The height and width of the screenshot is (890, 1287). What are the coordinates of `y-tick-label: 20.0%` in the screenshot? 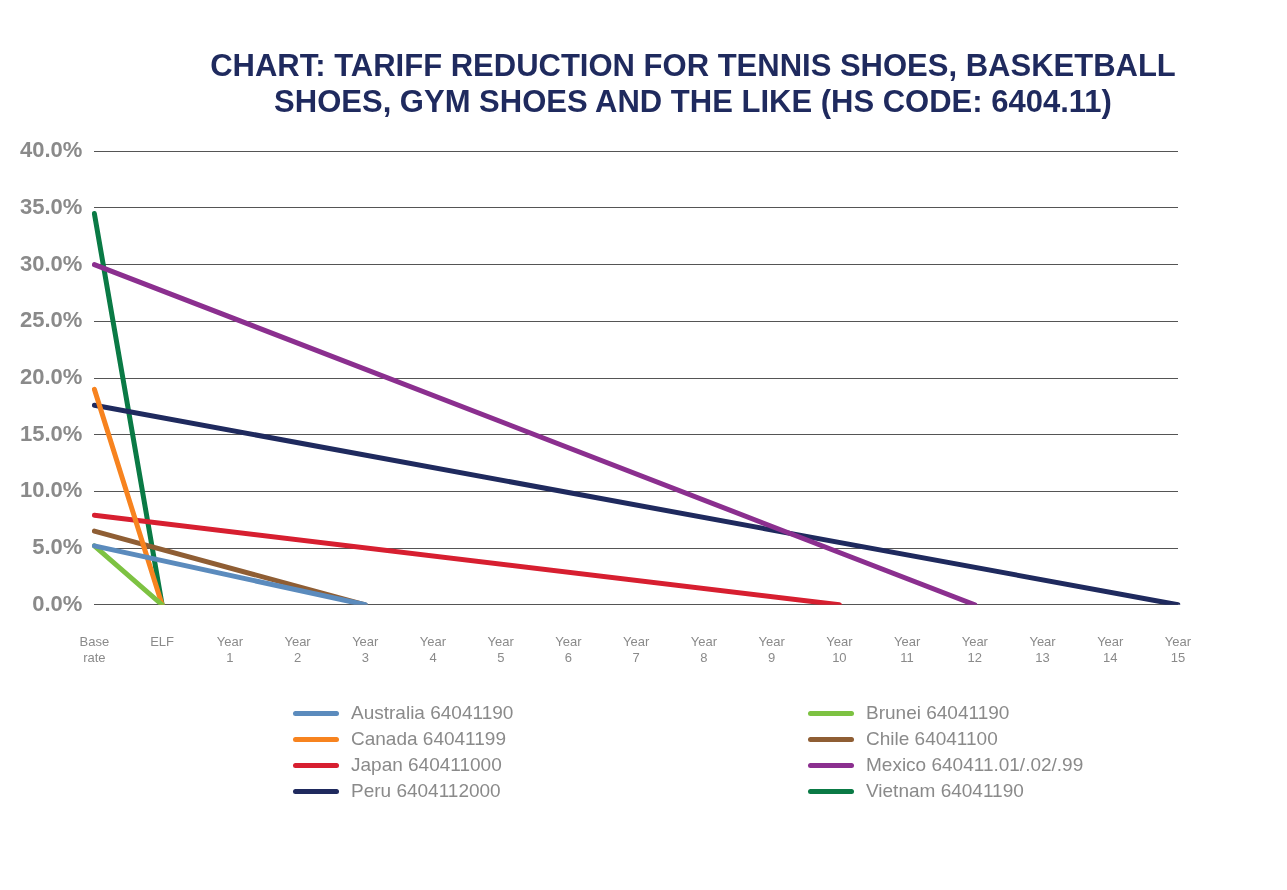 It's located at (51, 377).